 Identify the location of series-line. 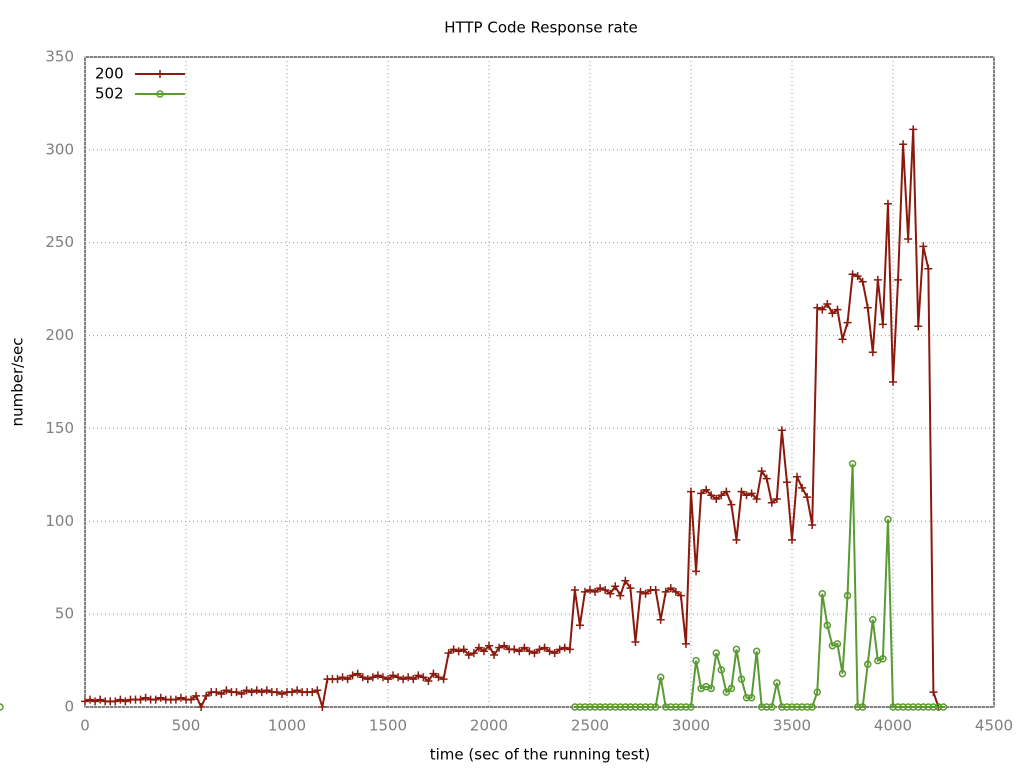
(759, 585).